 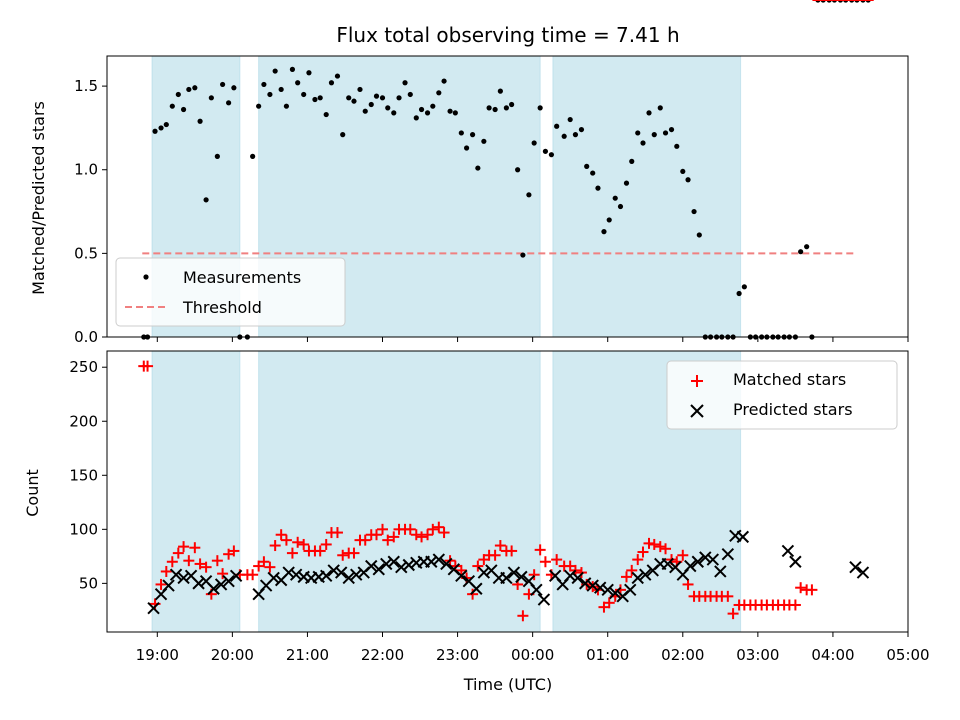 I want to click on y-tick-label: 150, so click(x=83, y=475).